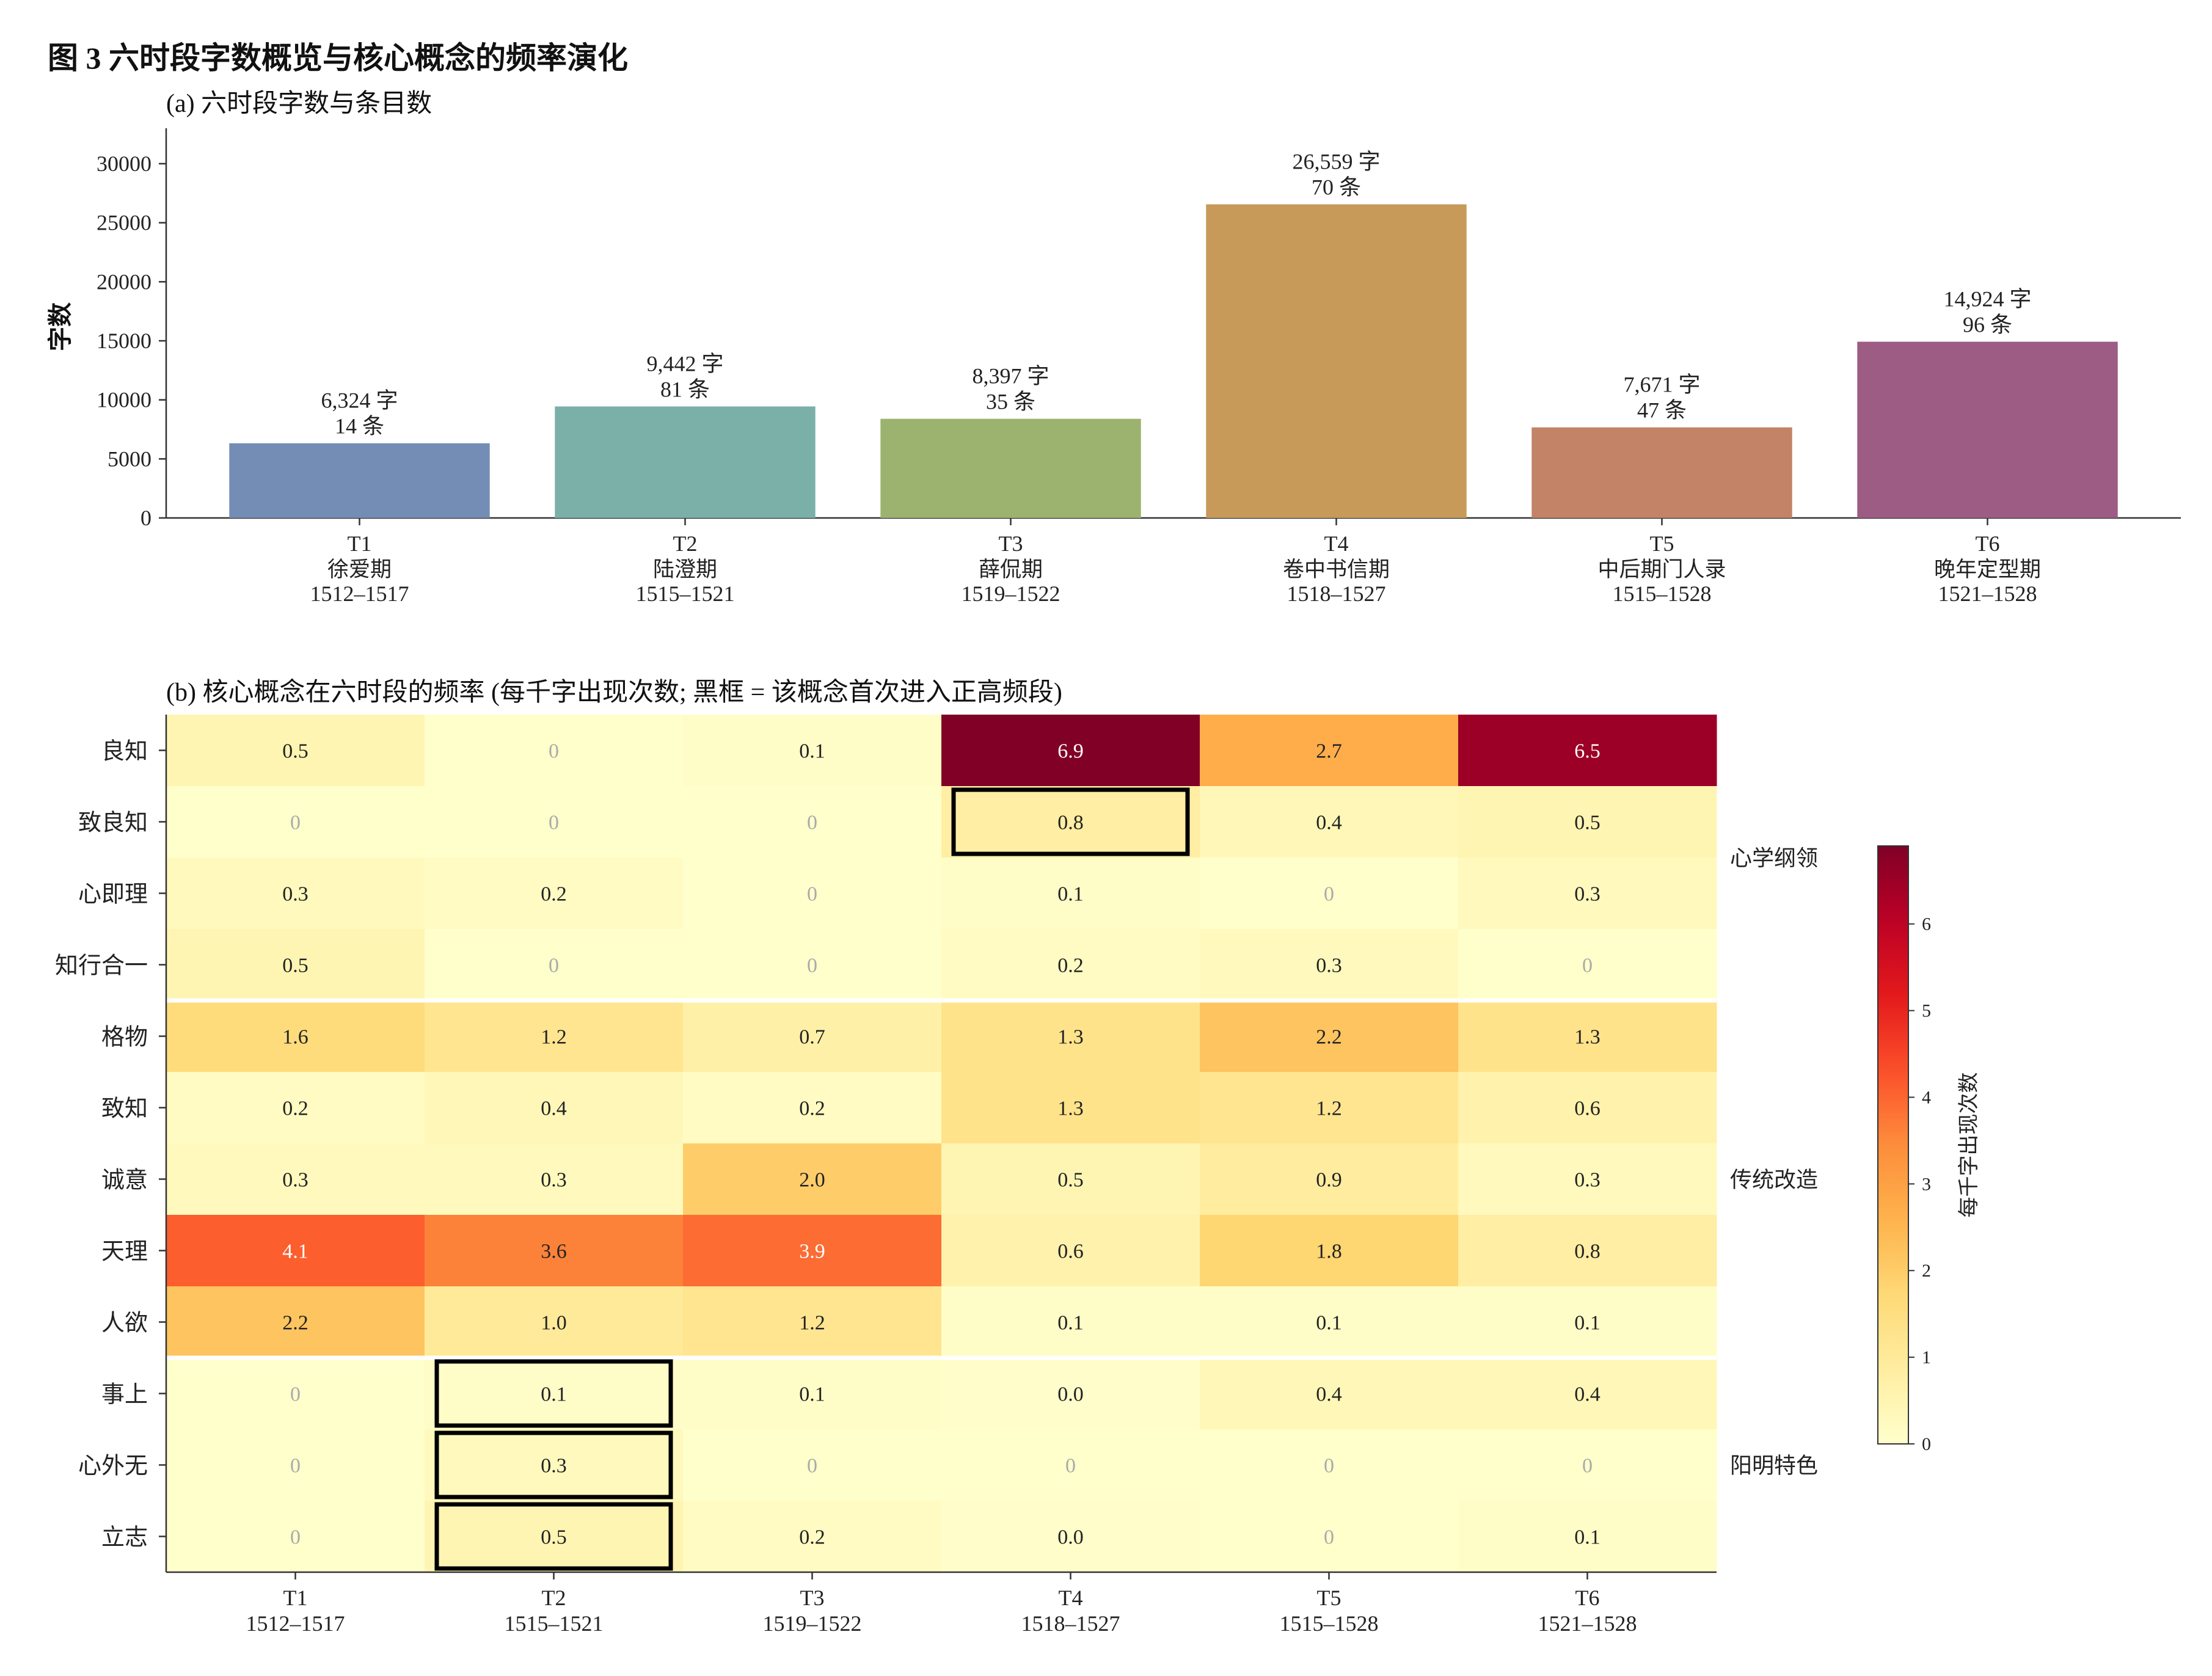  Describe the element at coordinates (359, 593) in the screenshot. I see `x-tick-years: 1512–1517` at that location.